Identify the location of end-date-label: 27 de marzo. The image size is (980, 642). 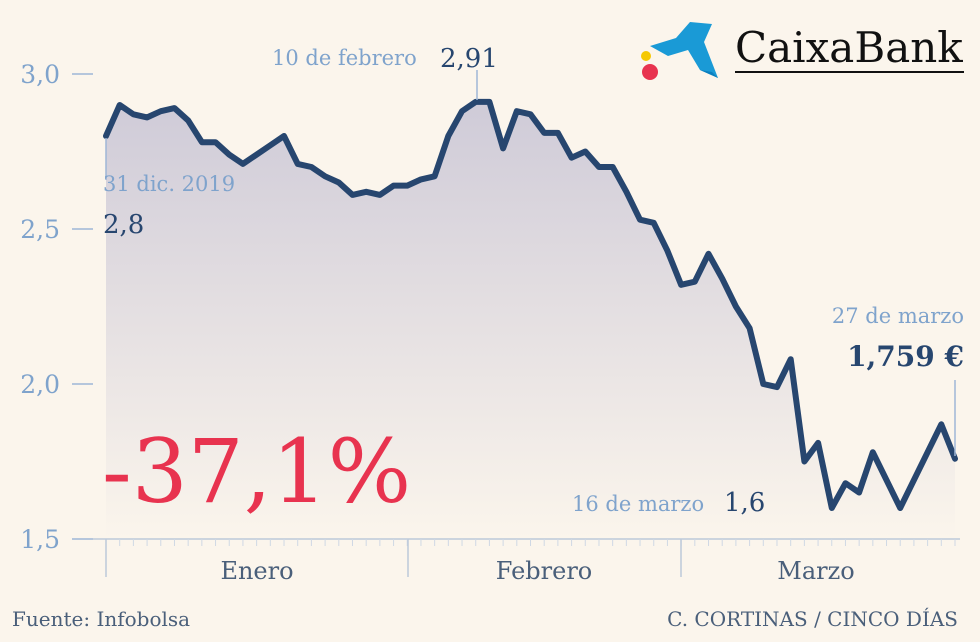
(898, 316).